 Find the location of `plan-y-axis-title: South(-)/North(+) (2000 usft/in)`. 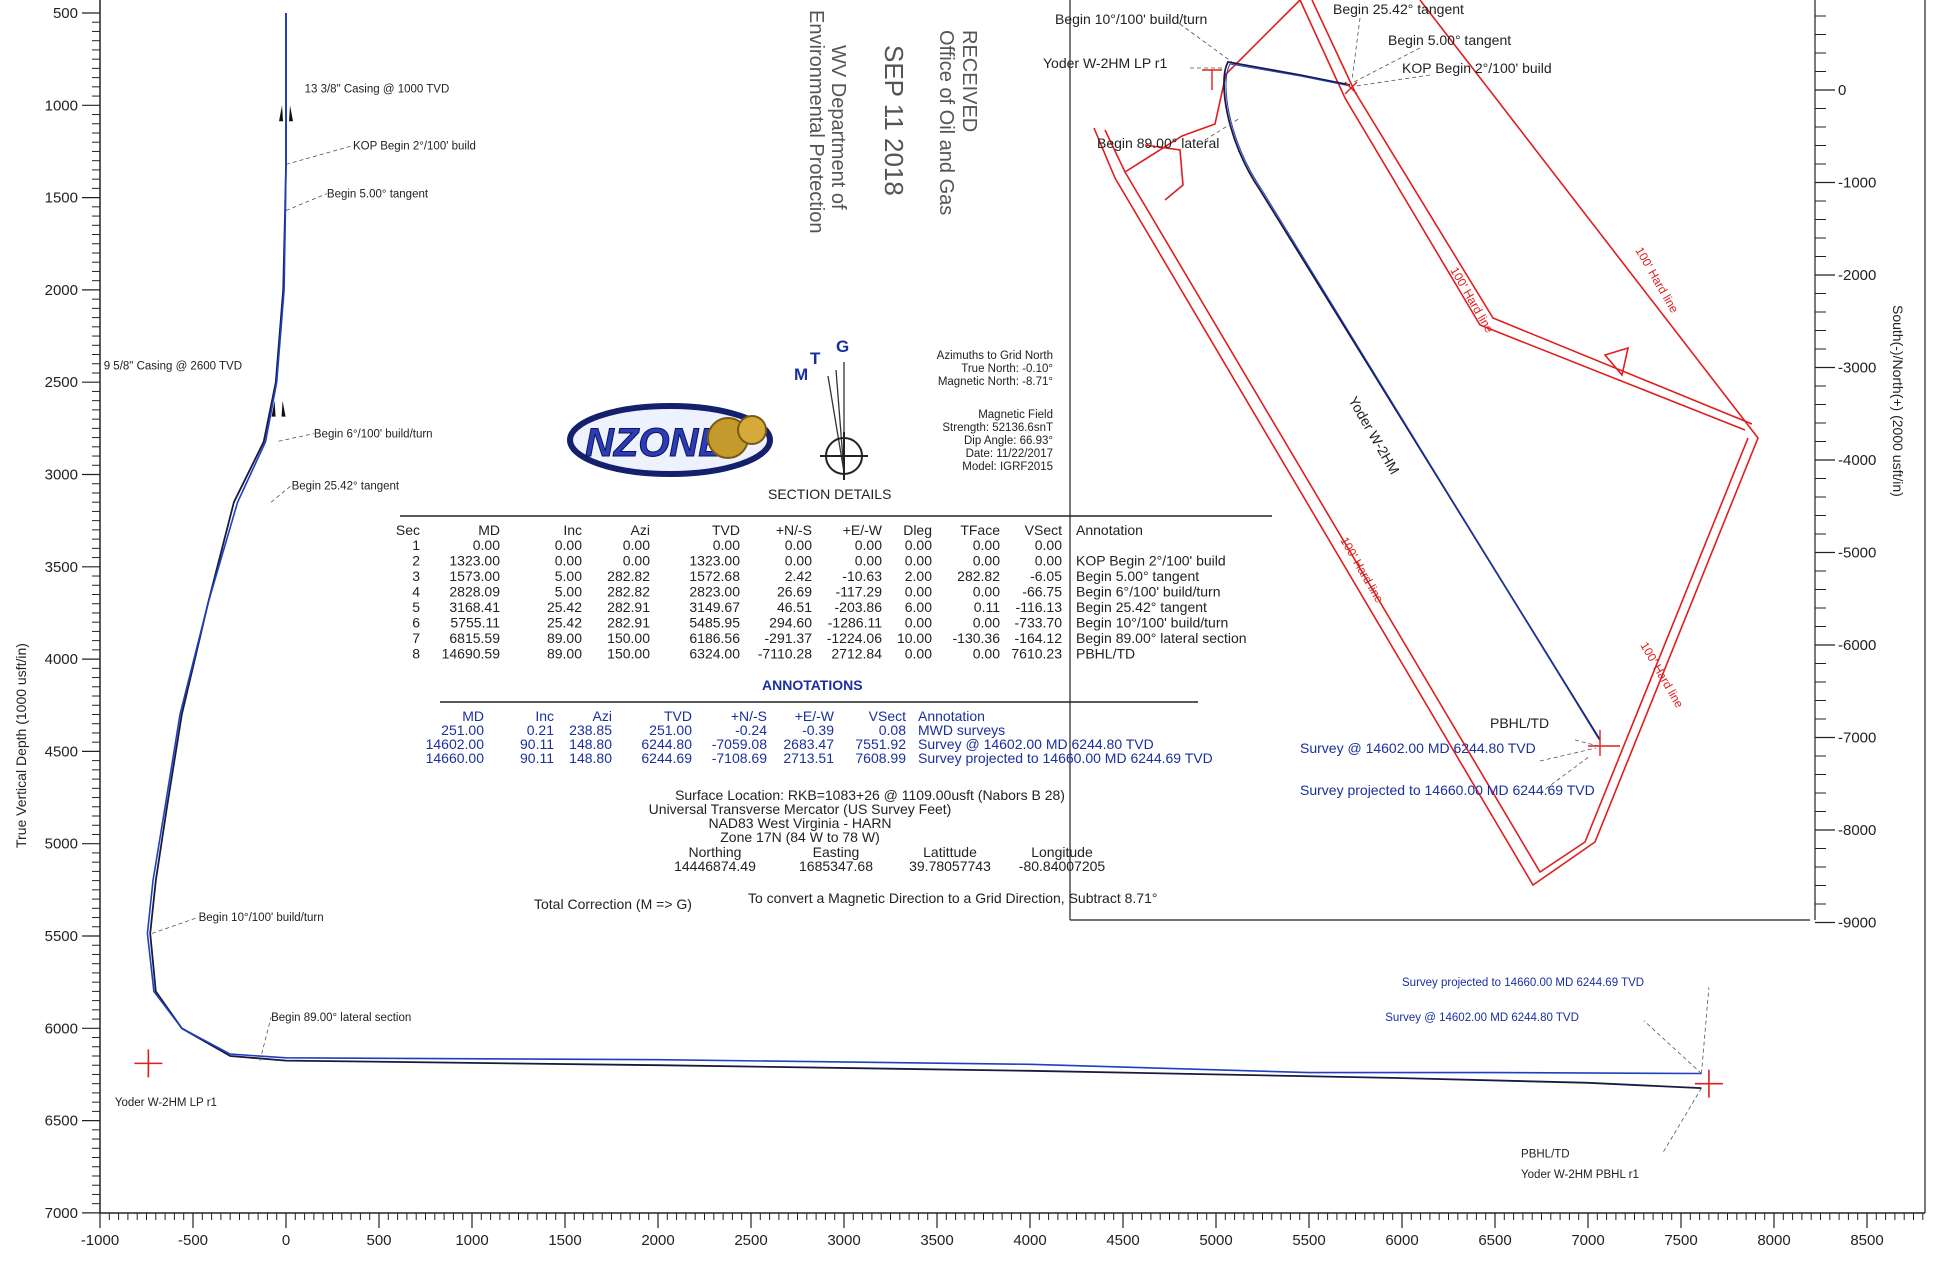

plan-y-axis-title: South(-)/North(+) (2000 usft/in) is located at coordinates (1898, 401).